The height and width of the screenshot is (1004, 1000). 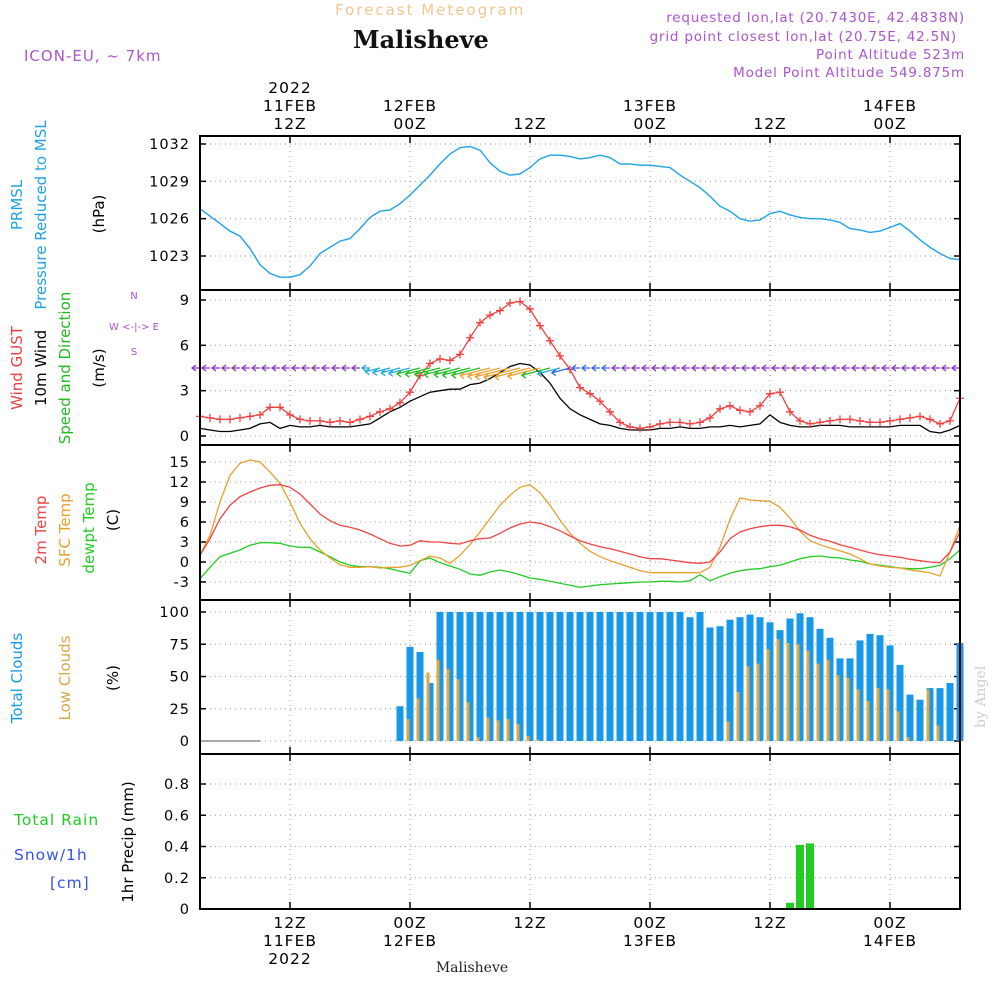 I want to click on requested-coords: requested lon,lat (20.7430E, 42.4838N), so click(x=815, y=18).